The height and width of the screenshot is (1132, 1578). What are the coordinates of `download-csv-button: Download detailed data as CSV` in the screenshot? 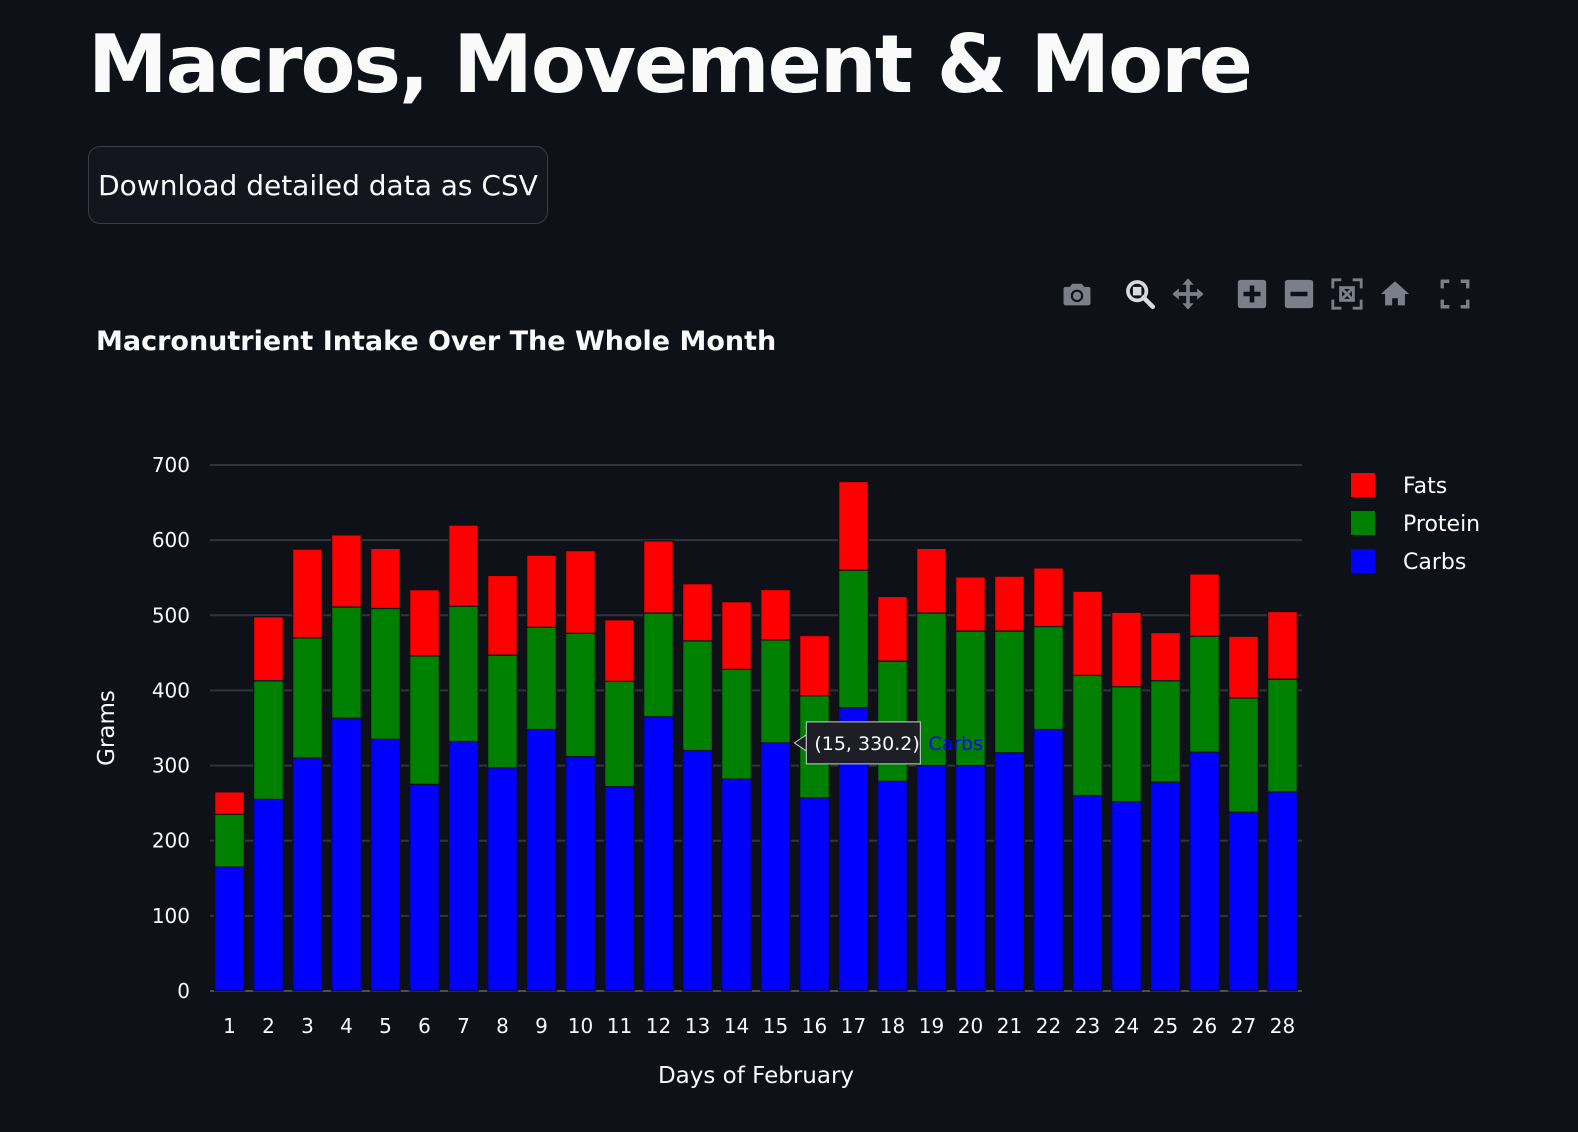 It's located at (318, 185).